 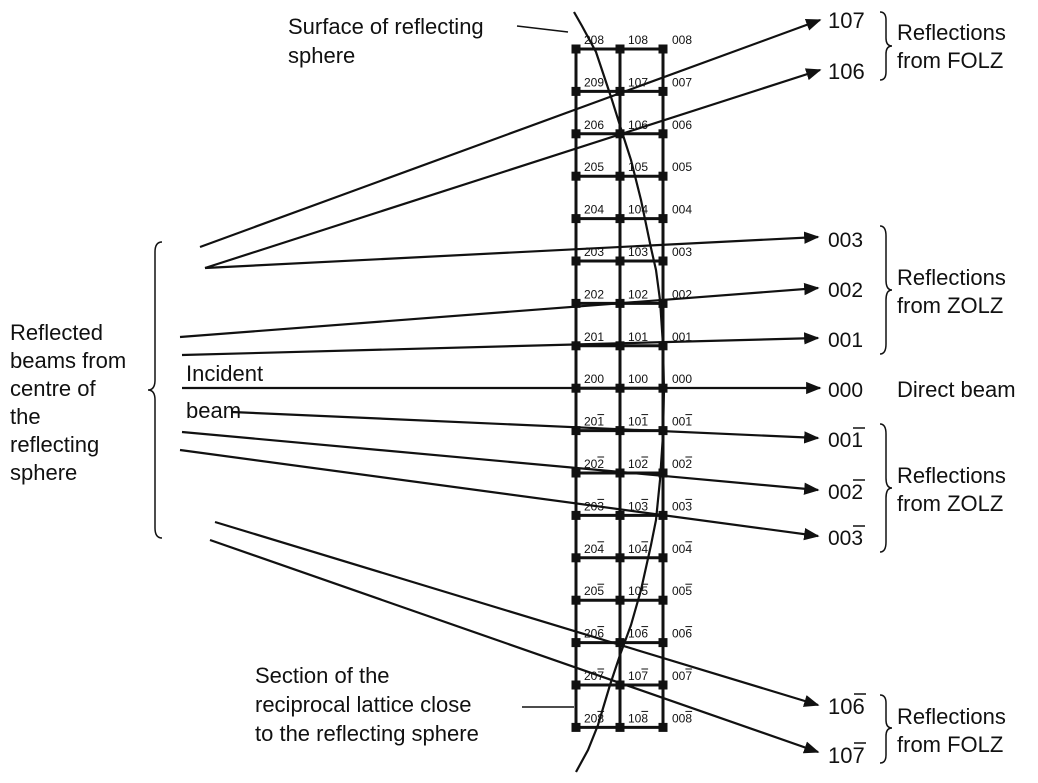 What do you see at coordinates (363, 704) in the screenshot?
I see `section-label-line2: reciprocal lattice close` at bounding box center [363, 704].